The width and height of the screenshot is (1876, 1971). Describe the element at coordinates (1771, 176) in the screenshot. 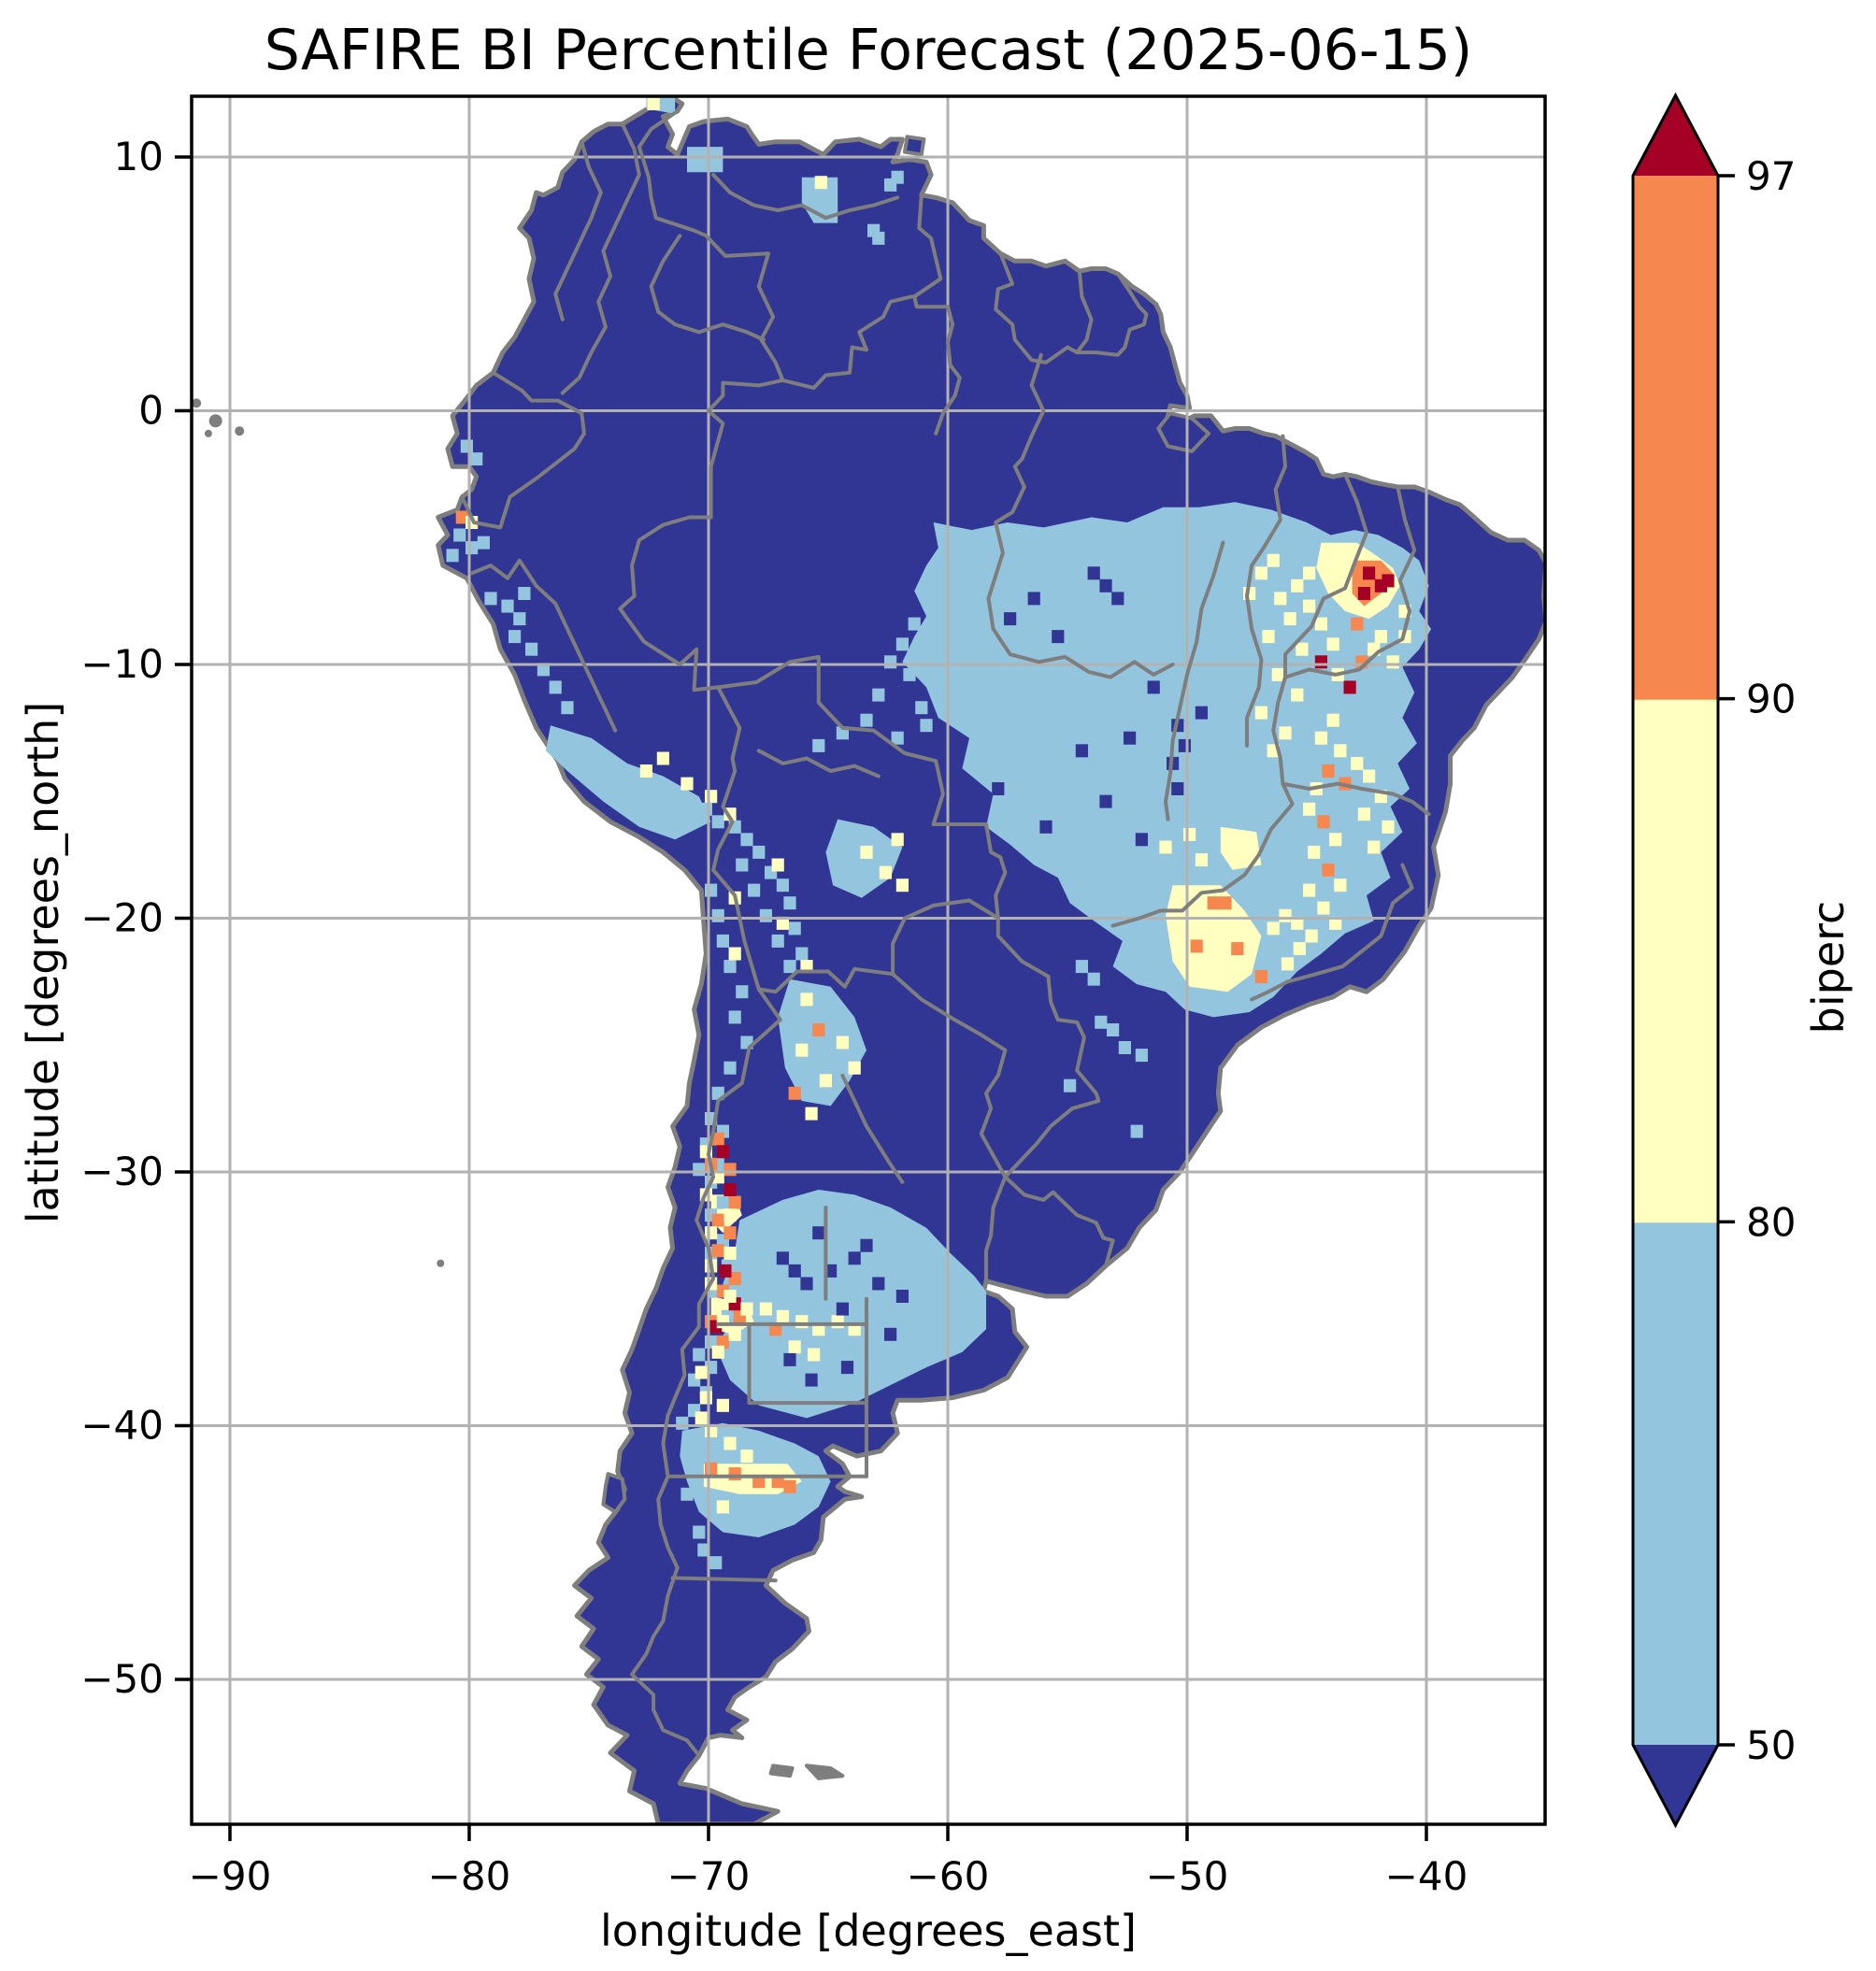

I see `colorbar-tick-label: 97` at that location.